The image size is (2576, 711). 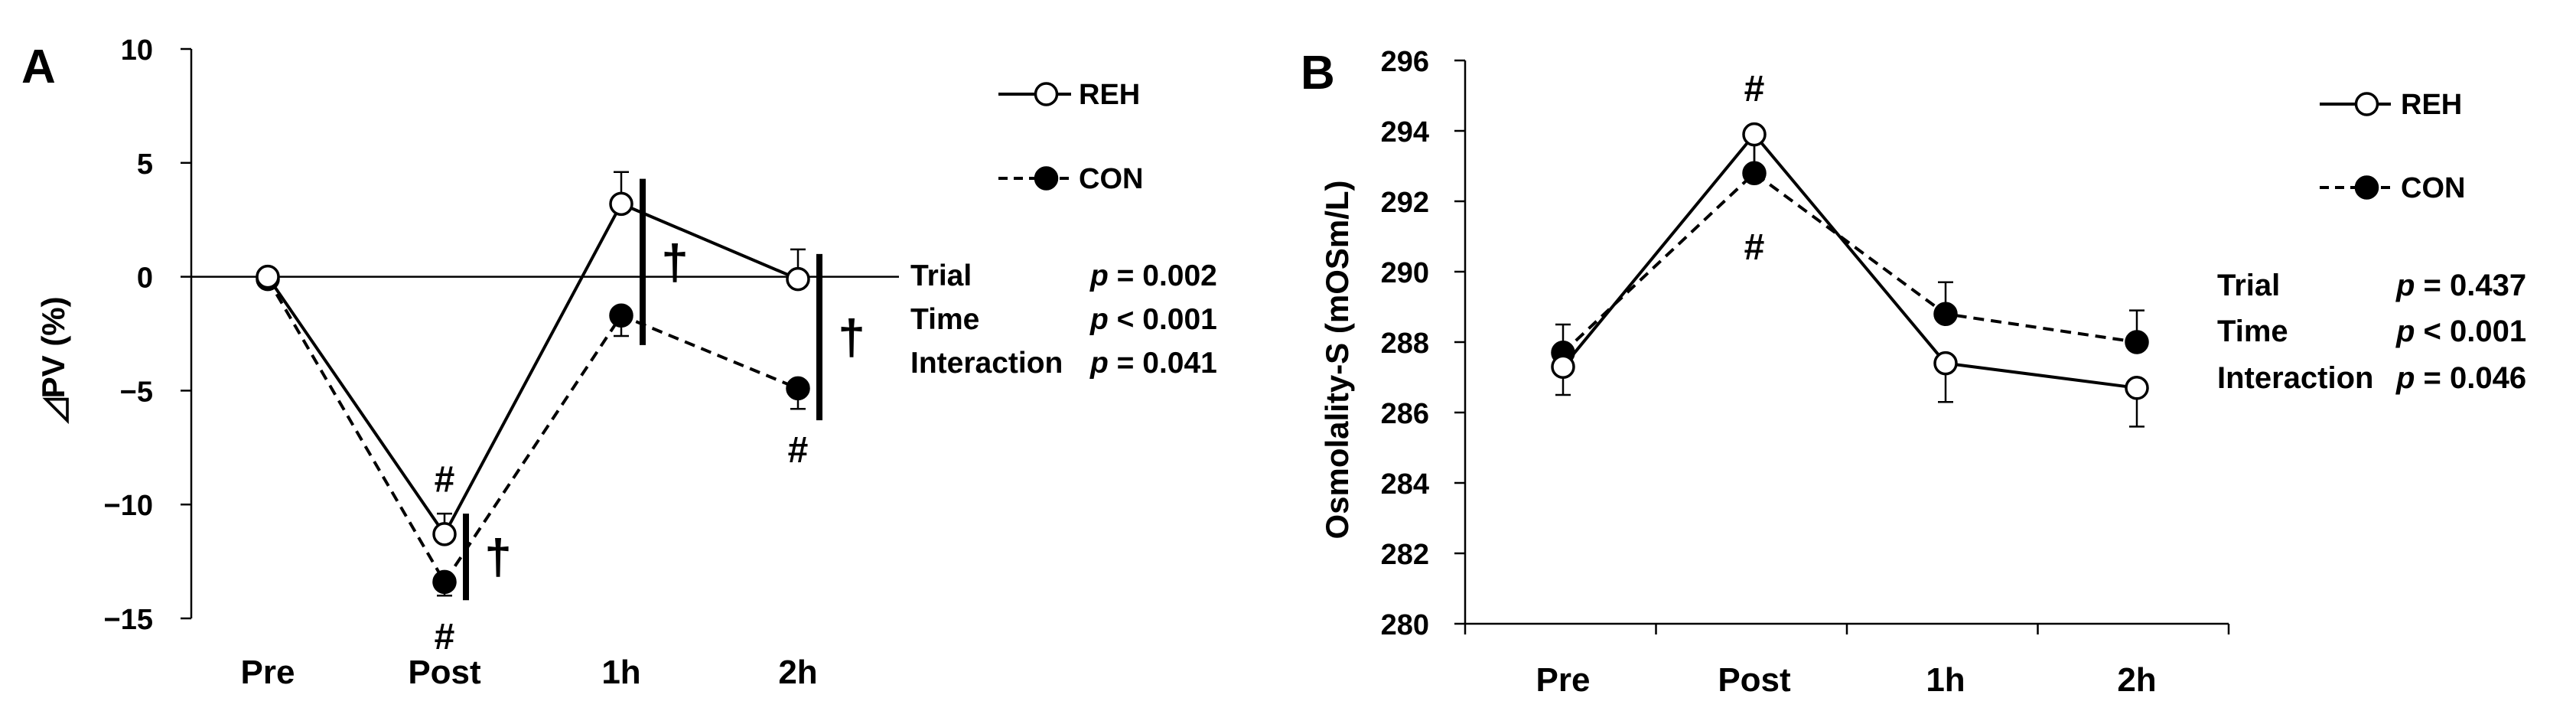 What do you see at coordinates (1405, 203) in the screenshot?
I see `y-tick-label: 292` at bounding box center [1405, 203].